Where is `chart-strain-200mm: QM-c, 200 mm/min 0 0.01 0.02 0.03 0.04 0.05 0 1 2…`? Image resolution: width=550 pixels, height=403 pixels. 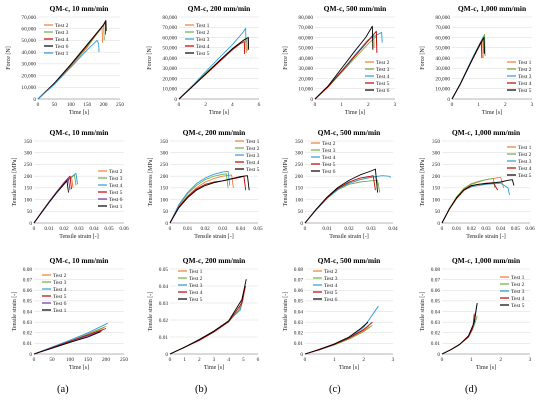 chart-strain-200mm: QM-c, 200 mm/min 0 0.01 0.02 0.03 0.04 0.05 0 1 2… is located at coordinates (202, 316).